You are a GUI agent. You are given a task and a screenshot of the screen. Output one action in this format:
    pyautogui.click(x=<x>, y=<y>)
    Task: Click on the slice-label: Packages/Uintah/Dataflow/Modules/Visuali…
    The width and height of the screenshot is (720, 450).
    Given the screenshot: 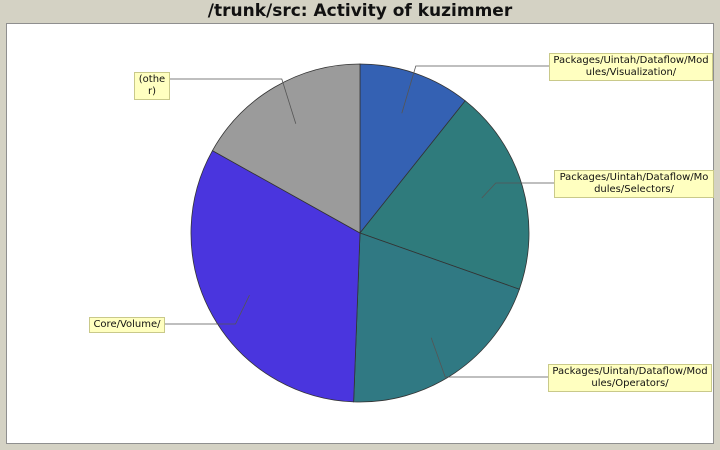 What is the action you would take?
    pyautogui.click(x=631, y=67)
    